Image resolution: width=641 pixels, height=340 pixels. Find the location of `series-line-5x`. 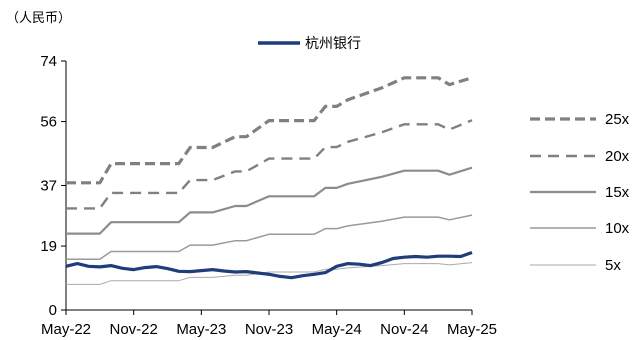

series-line-5x is located at coordinates (269, 273).